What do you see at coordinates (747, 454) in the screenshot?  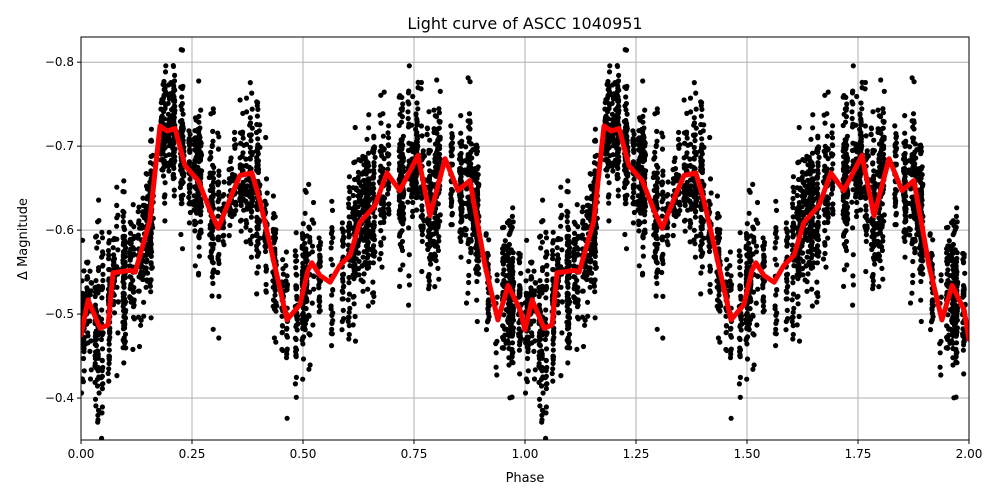 I see `x-tick-label: 1.50` at bounding box center [747, 454].